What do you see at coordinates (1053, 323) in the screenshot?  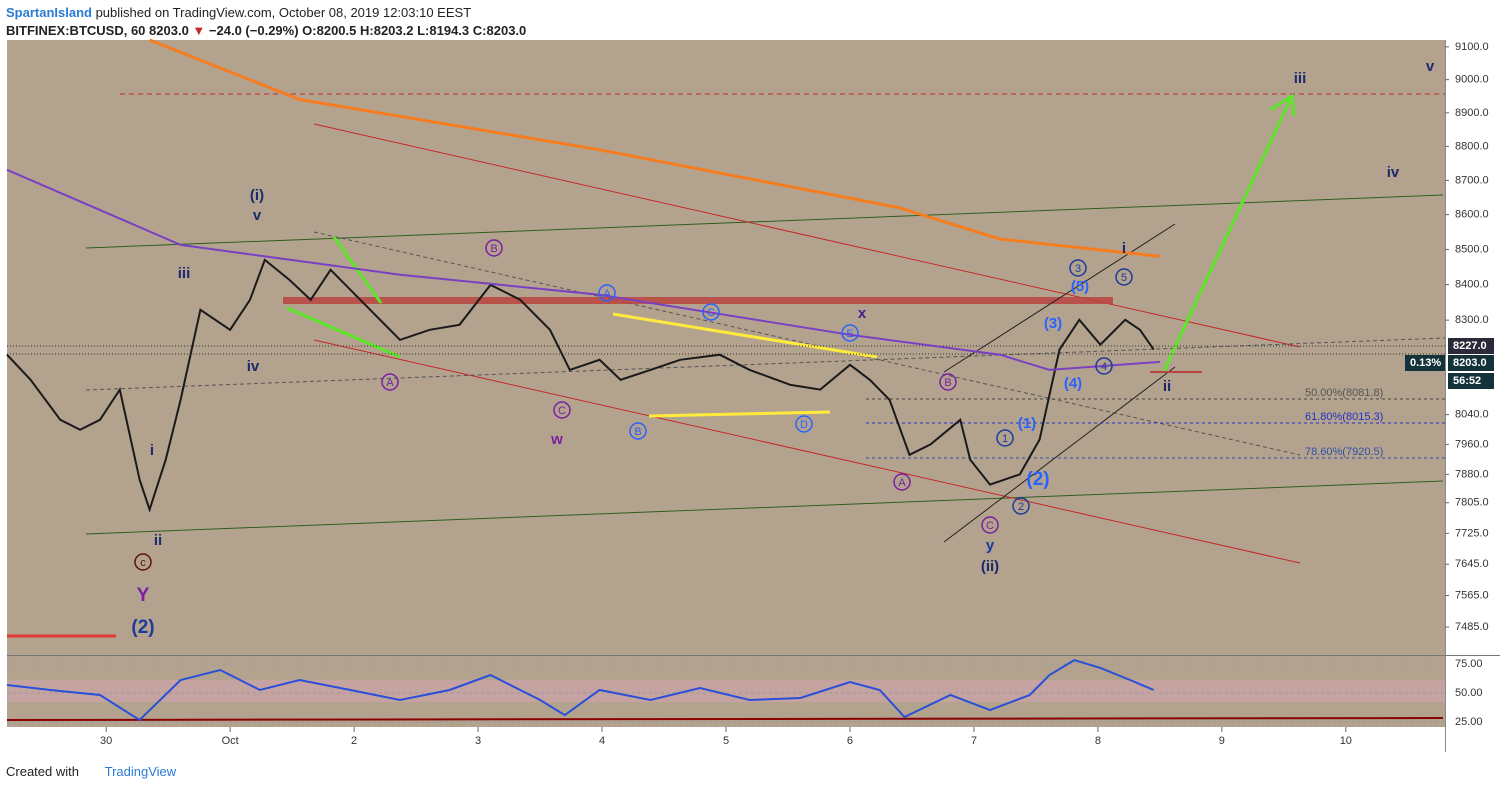 I see `wave-label: (3)` at bounding box center [1053, 323].